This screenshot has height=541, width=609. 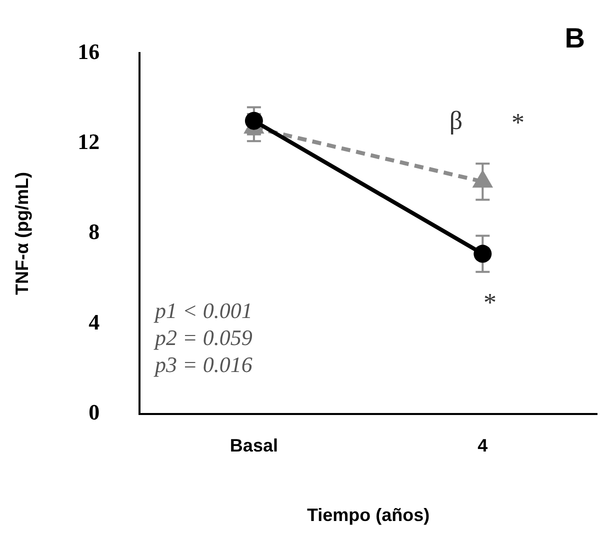 I want to click on point, so click(x=483, y=253).